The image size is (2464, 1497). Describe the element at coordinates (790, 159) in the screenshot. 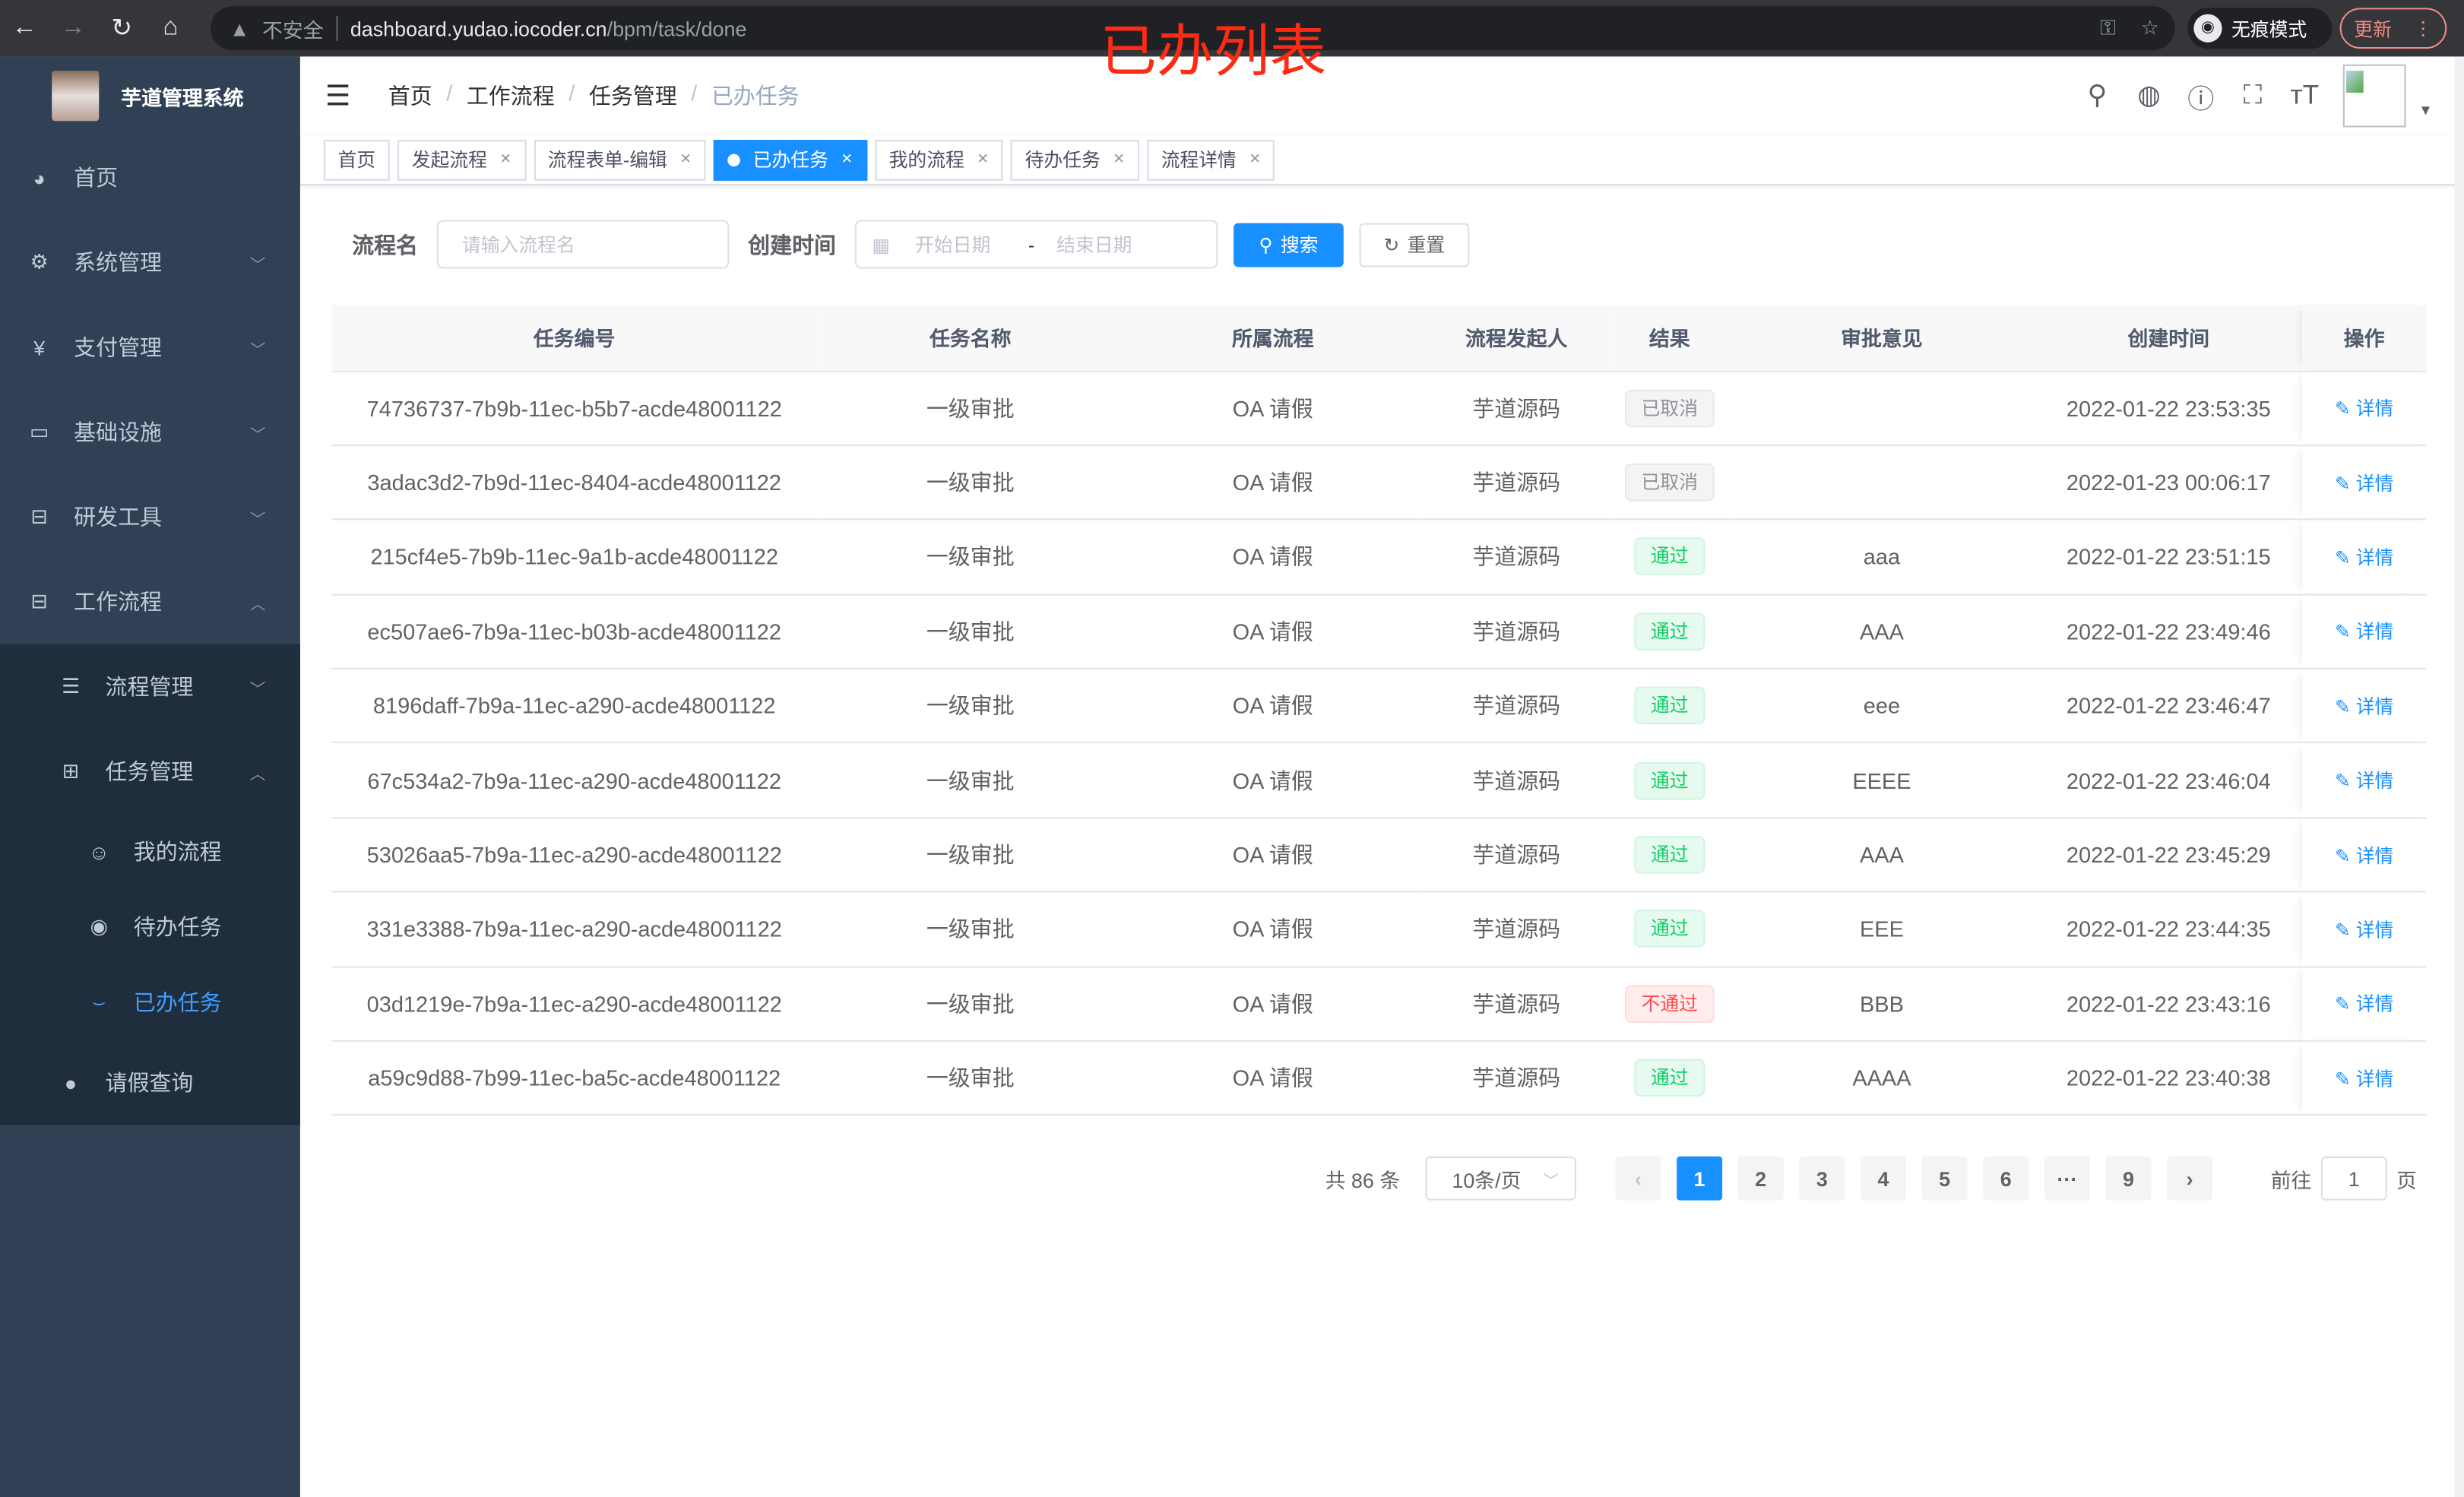

I see `tag-done-tasks: 已办任务 ✕` at that location.